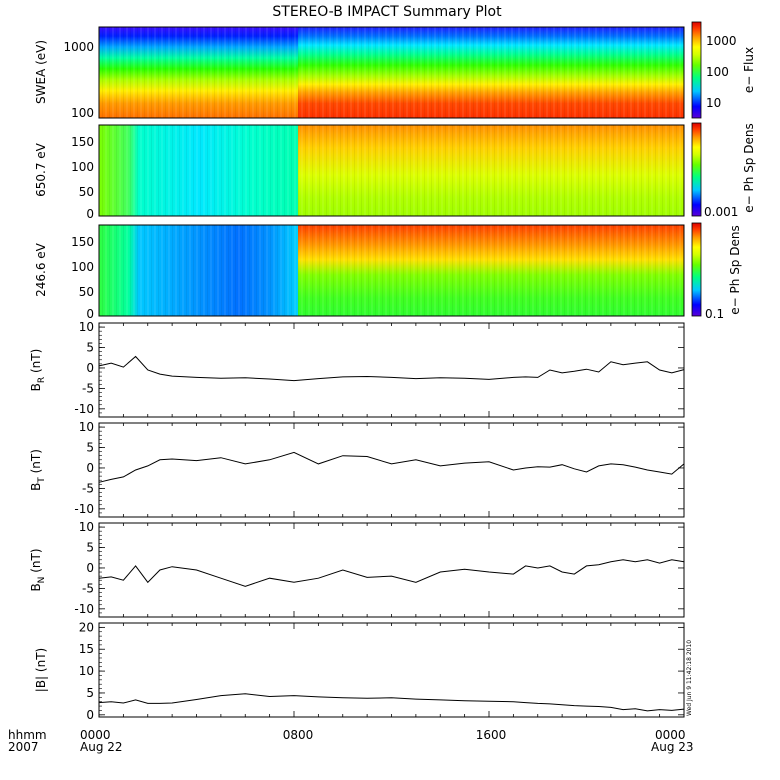  I want to click on br-ytick: 10, so click(86, 327).